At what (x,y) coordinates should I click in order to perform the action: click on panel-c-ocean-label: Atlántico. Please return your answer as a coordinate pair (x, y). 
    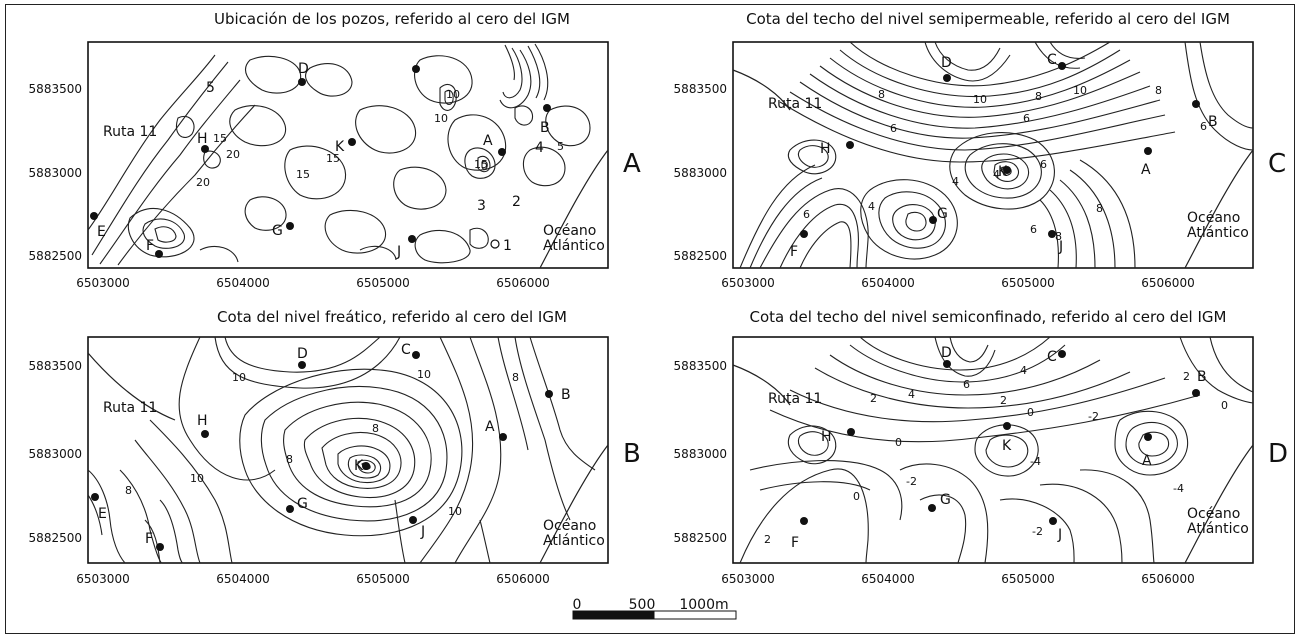
    Looking at the image, I should click on (1218, 233).